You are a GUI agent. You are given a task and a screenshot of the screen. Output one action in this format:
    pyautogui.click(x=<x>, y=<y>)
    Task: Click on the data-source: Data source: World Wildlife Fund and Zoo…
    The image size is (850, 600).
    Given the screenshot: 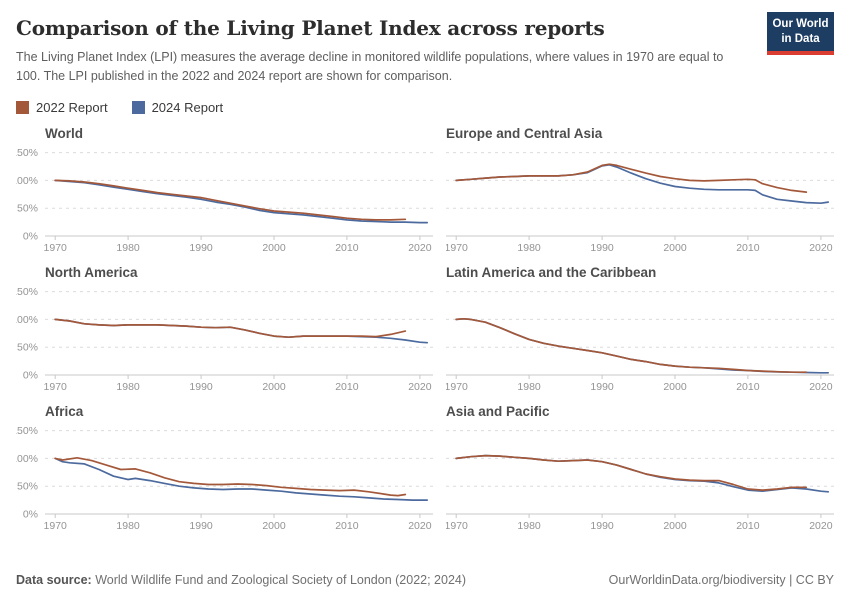 What is the action you would take?
    pyautogui.click(x=241, y=580)
    